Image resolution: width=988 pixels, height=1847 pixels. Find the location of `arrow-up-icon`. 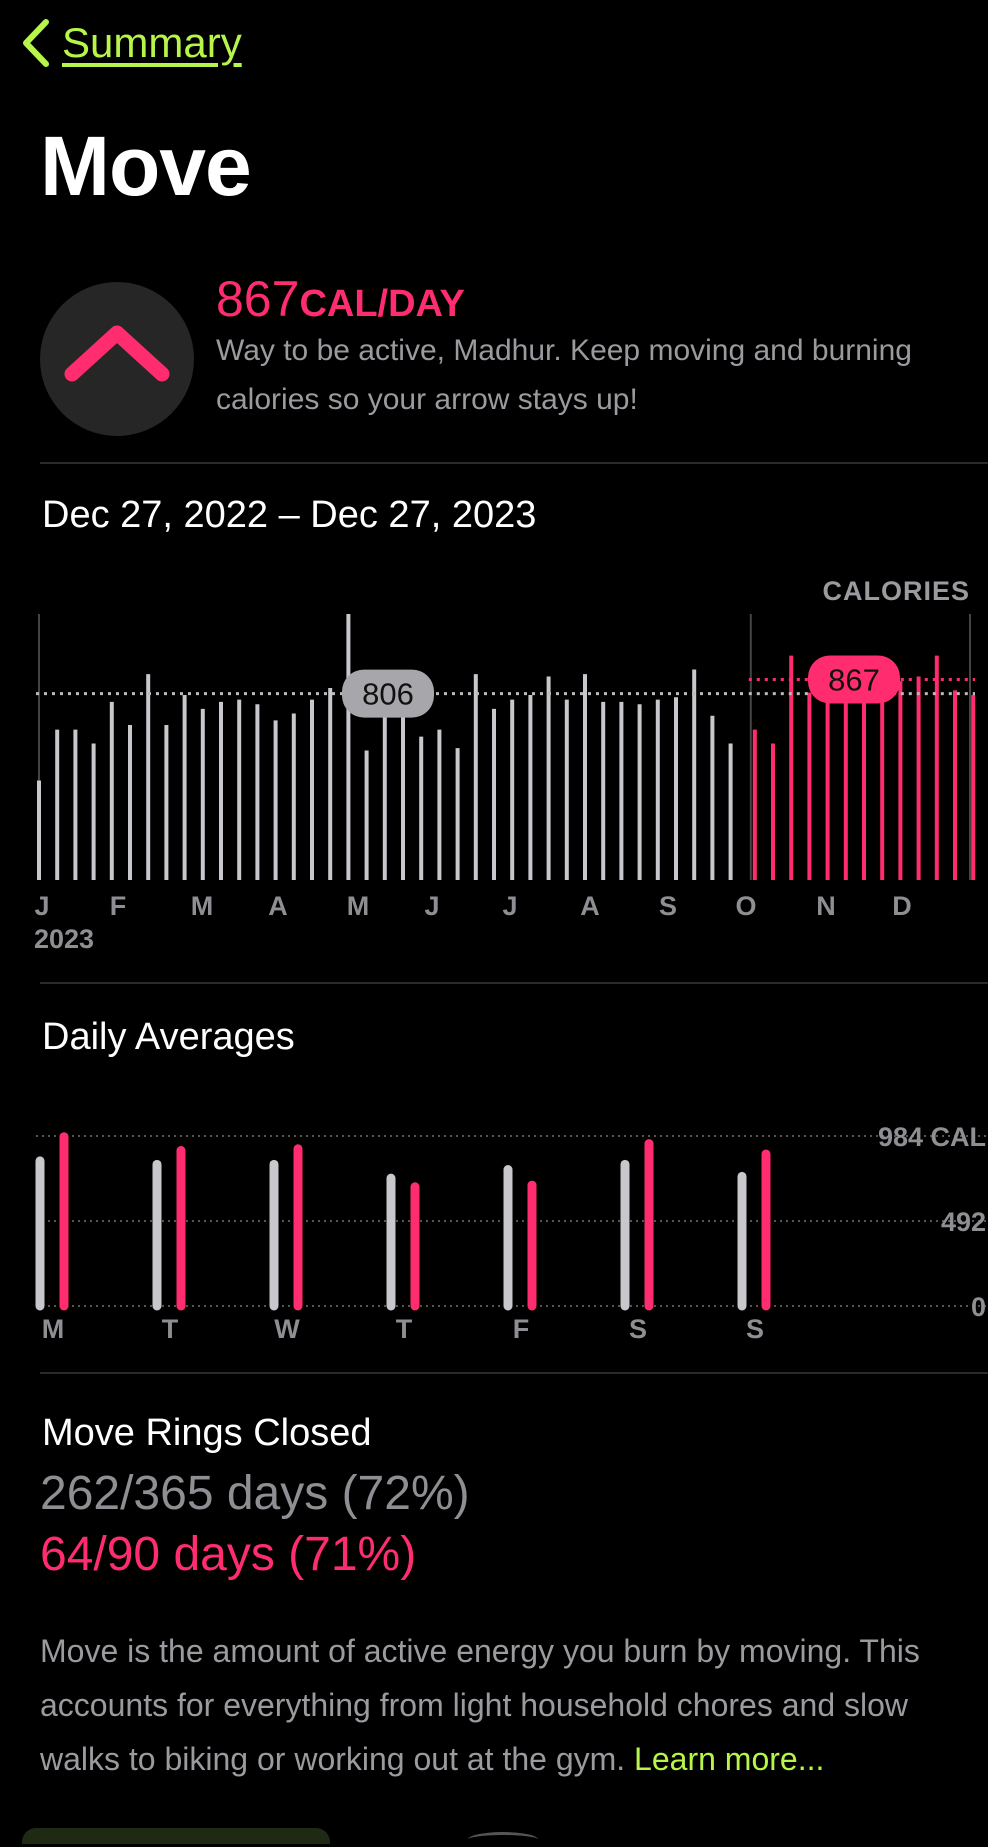

arrow-up-icon is located at coordinates (117, 353).